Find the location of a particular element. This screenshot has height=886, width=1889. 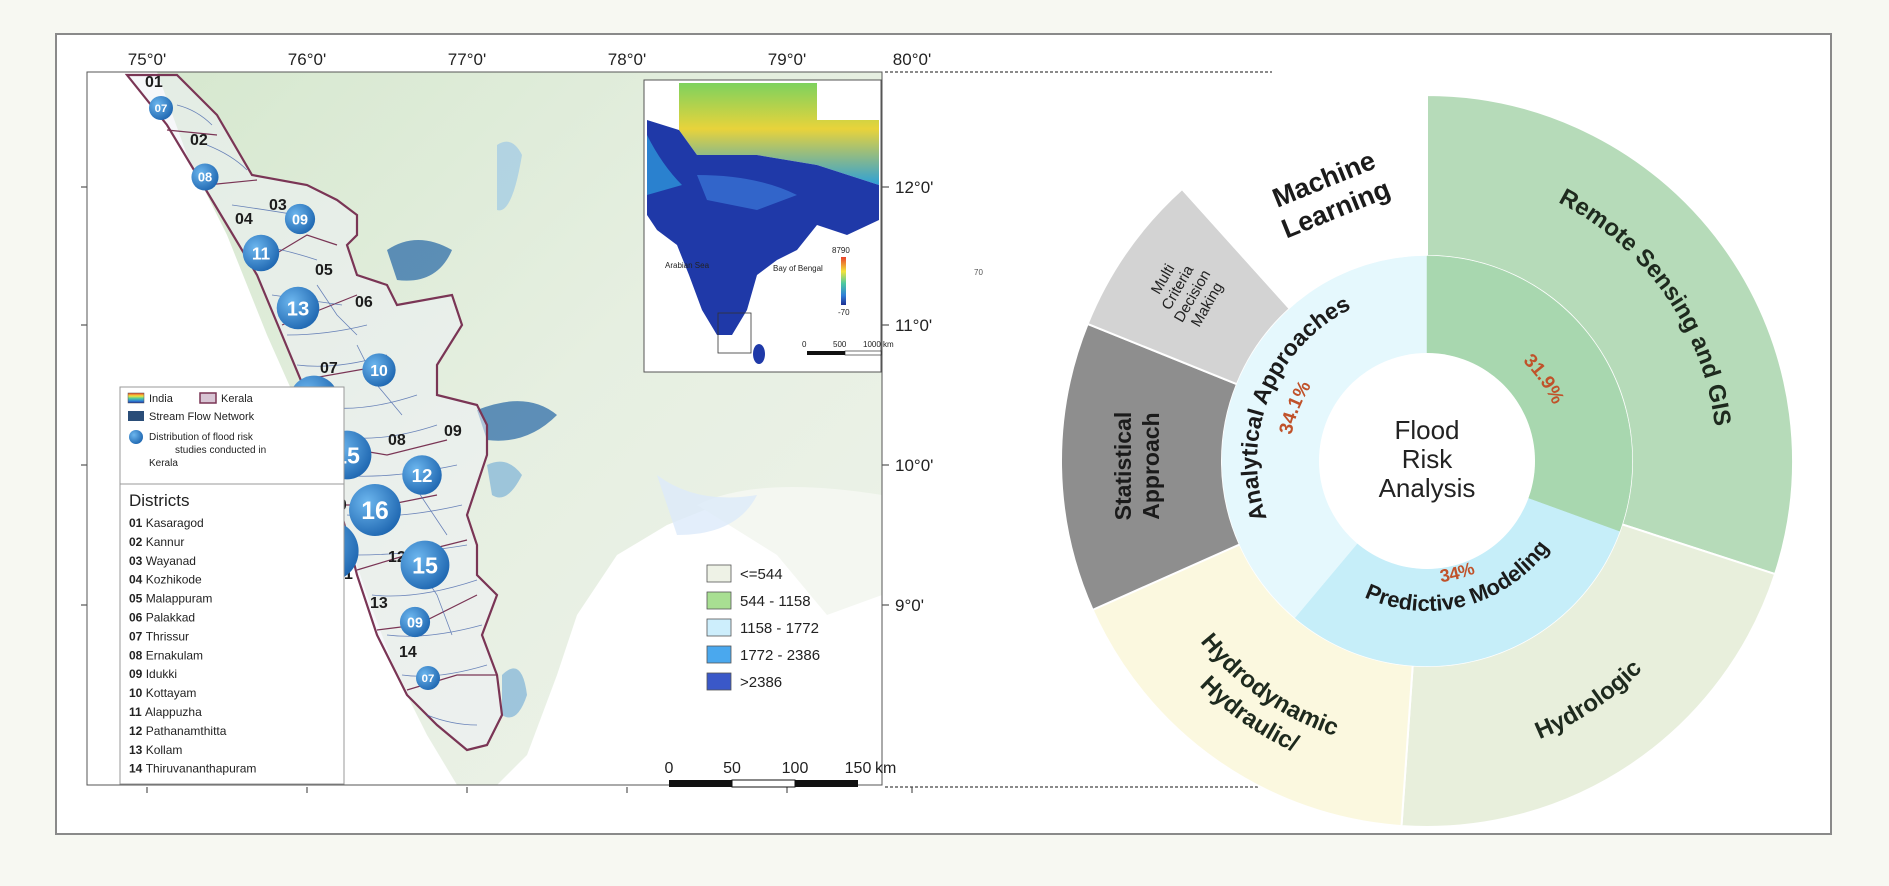

district-number-13: 13 is located at coordinates (379, 603).